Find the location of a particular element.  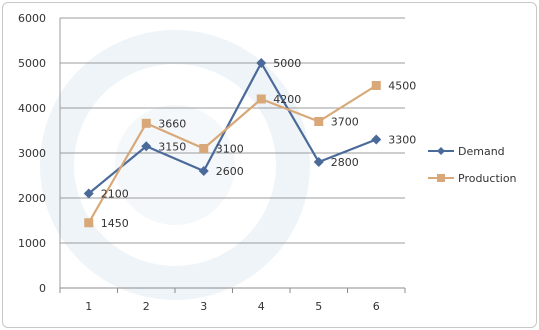

legend-marker-demand is located at coordinates (441, 151).